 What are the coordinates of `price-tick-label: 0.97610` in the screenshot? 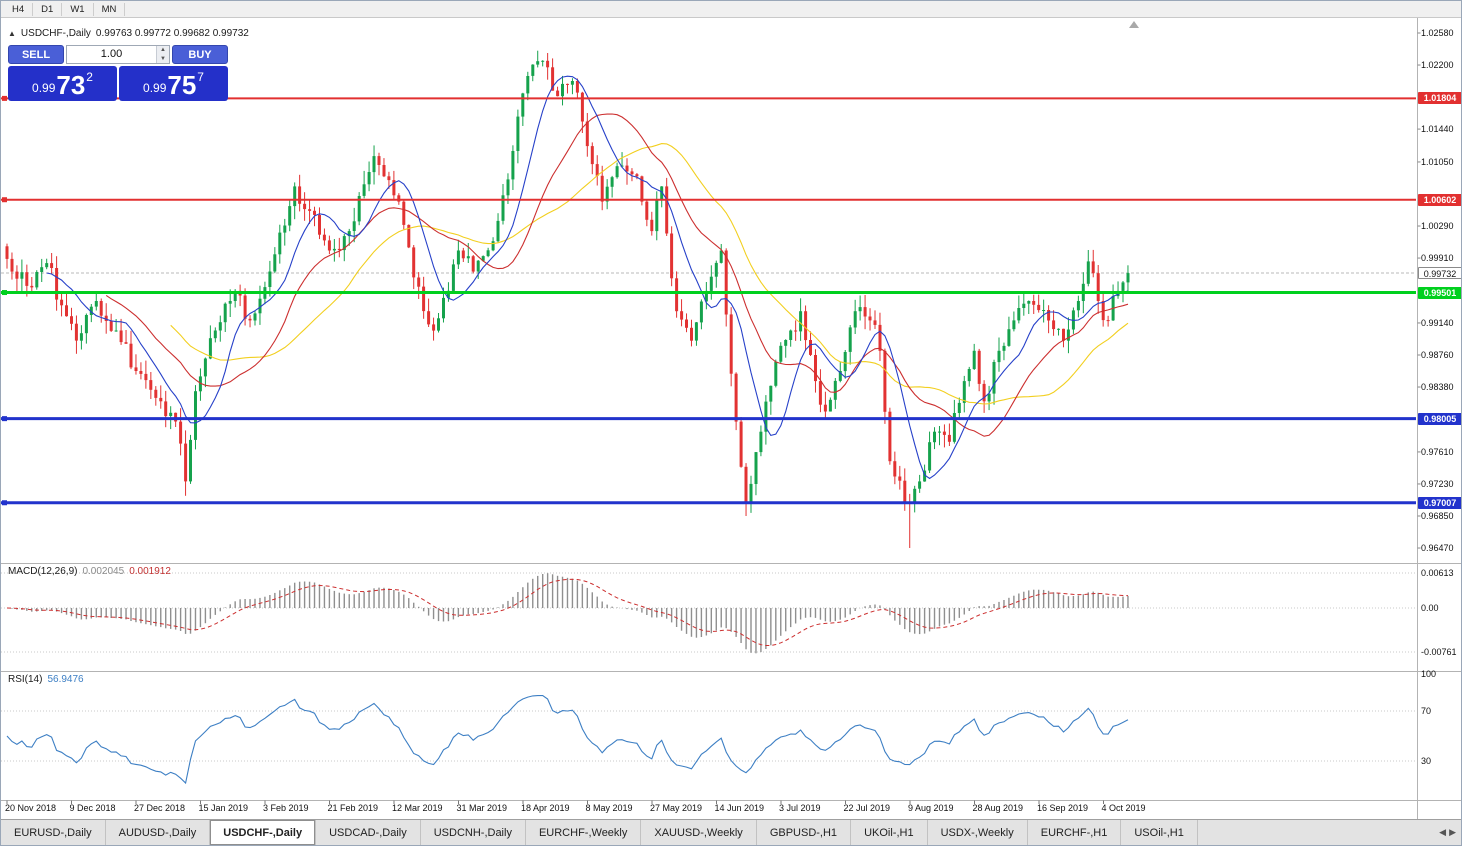 It's located at (1437, 451).